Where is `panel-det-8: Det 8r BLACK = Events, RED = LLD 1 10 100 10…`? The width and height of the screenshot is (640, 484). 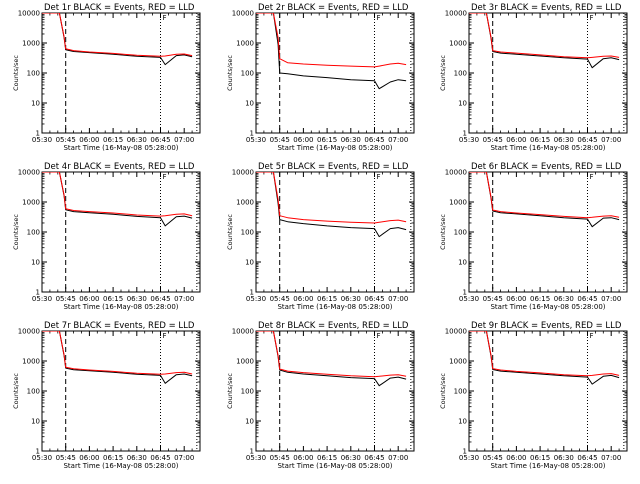
panel-det-8: Det 8r BLACK = Events, RED = LLD 1 10 100 10… is located at coordinates (320, 395).